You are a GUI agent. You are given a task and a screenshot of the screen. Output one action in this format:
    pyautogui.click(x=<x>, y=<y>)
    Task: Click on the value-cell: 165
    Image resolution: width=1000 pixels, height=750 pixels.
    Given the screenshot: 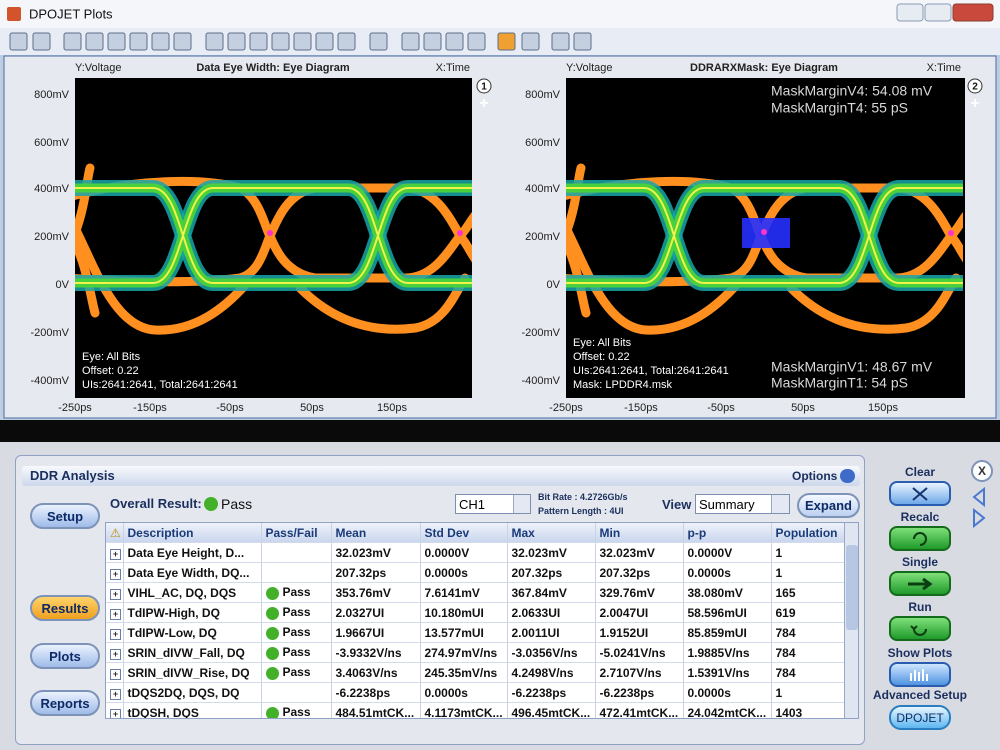 What is the action you would take?
    pyautogui.click(x=808, y=592)
    